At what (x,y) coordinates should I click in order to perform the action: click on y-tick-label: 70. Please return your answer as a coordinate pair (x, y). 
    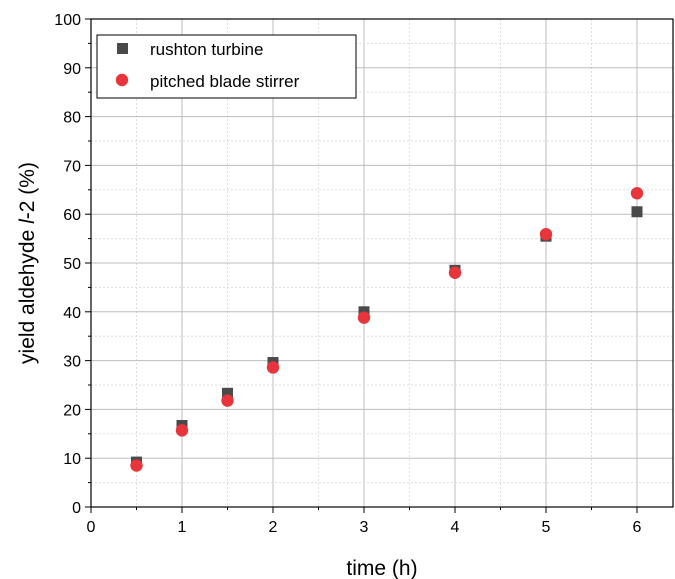
    Looking at the image, I should click on (72, 166).